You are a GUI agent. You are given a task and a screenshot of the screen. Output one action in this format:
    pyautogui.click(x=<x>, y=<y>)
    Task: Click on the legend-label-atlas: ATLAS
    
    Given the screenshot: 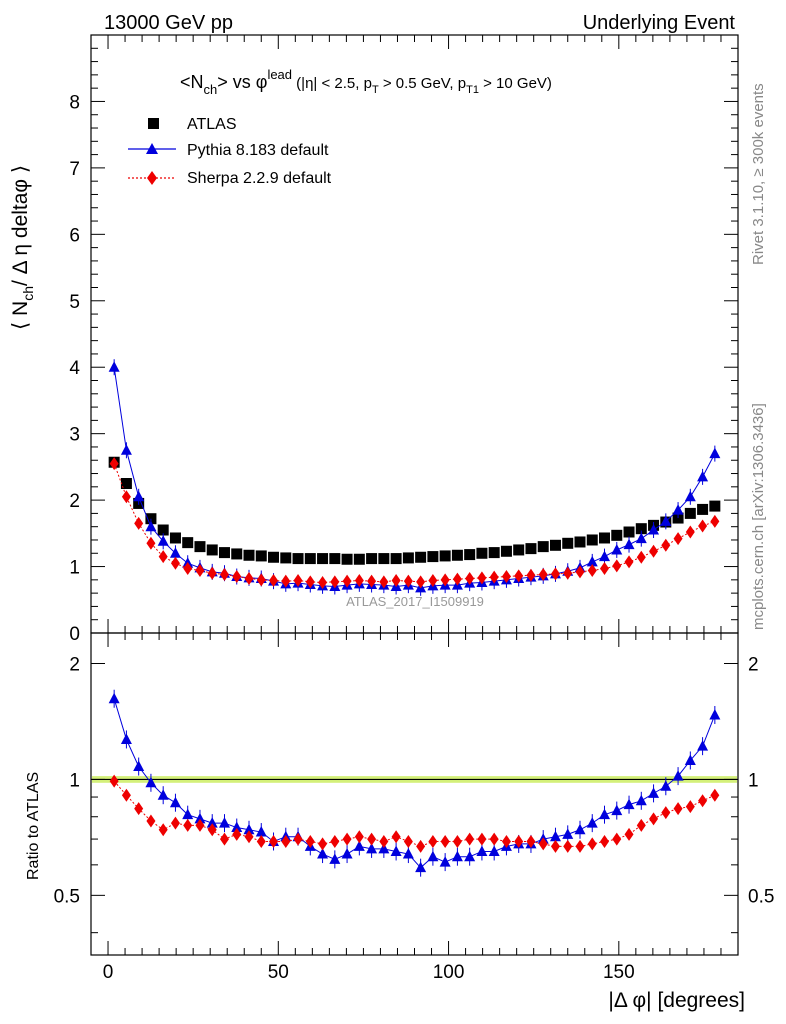 What is the action you would take?
    pyautogui.click(x=212, y=124)
    